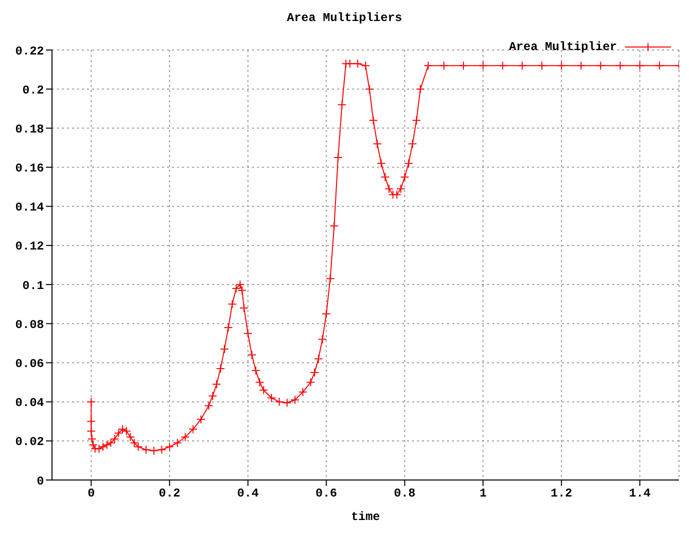 The image size is (689, 537). What do you see at coordinates (640, 493) in the screenshot?
I see `x-tick-label: 1.4` at bounding box center [640, 493].